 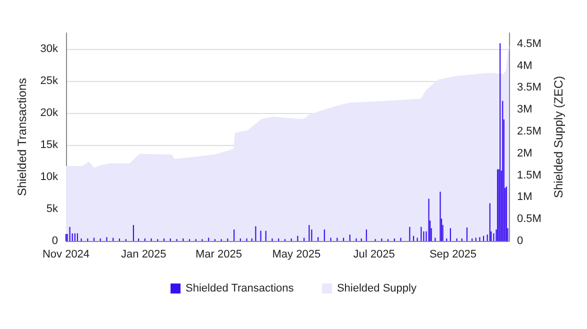 What do you see at coordinates (529, 175) in the screenshot?
I see `y2-tick-label: 1.5M` at bounding box center [529, 175].